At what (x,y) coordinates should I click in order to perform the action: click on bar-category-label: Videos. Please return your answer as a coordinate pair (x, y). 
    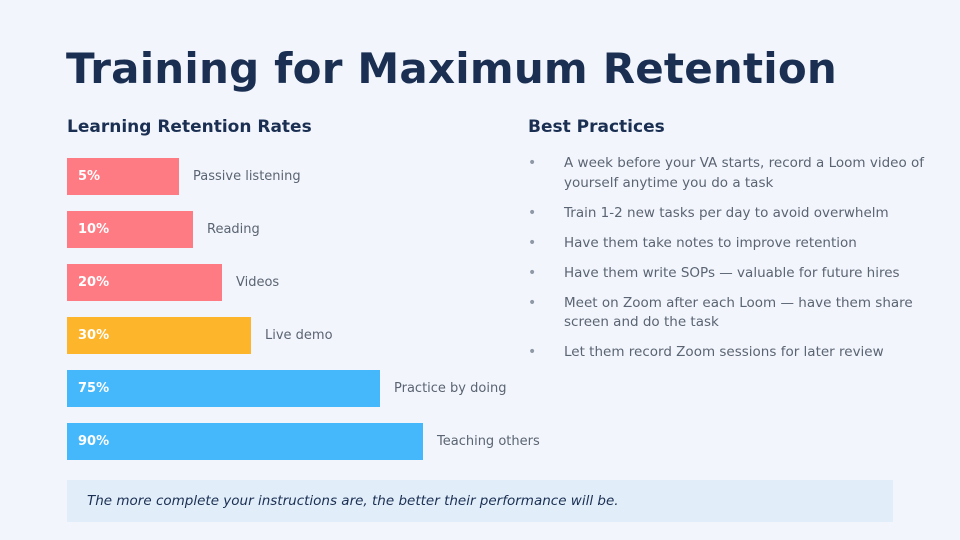
    Looking at the image, I should click on (258, 282).